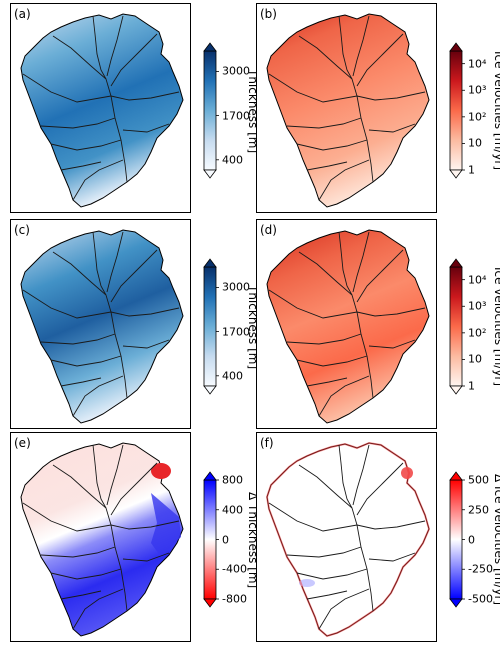 This screenshot has height=646, width=500. What do you see at coordinates (268, 230) in the screenshot?
I see `panel-label-d: (d)` at bounding box center [268, 230].